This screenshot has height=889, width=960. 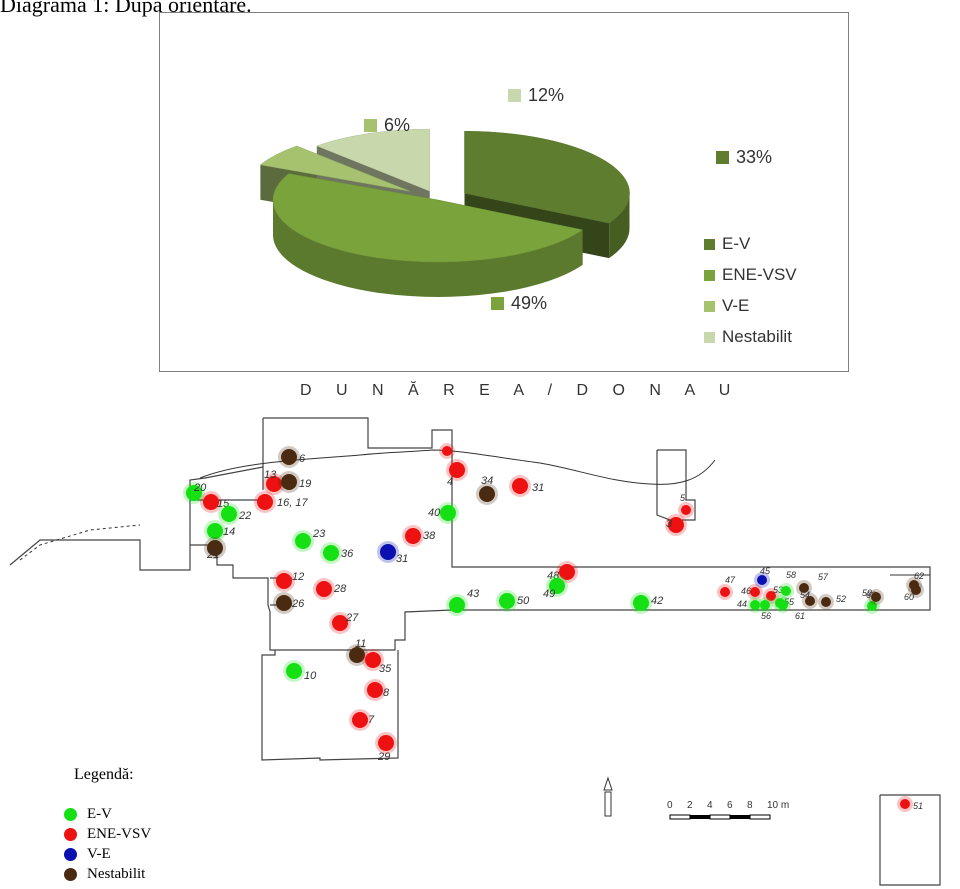 What do you see at coordinates (791, 575) in the screenshot?
I see `feature-number: 58` at bounding box center [791, 575].